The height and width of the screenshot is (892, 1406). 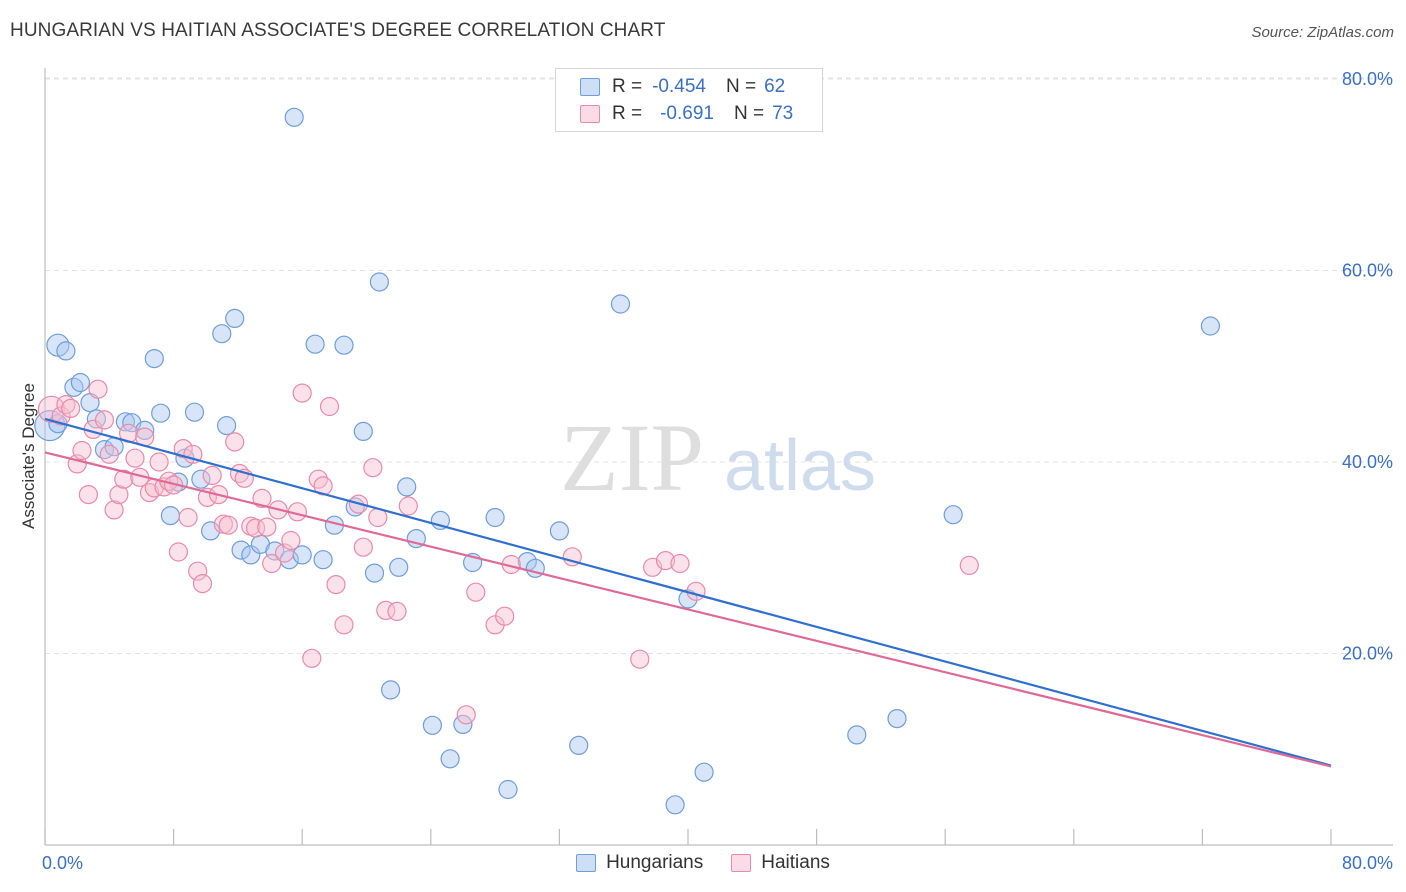 What do you see at coordinates (627, 113) in the screenshot?
I see `r-label: R =` at bounding box center [627, 113].